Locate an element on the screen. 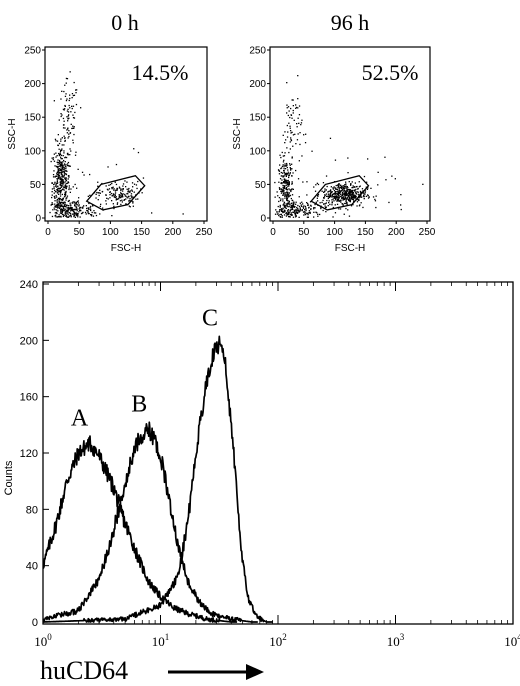 This screenshot has height=686, width=520. y-axis-label: SSC-H is located at coordinates (237, 133).